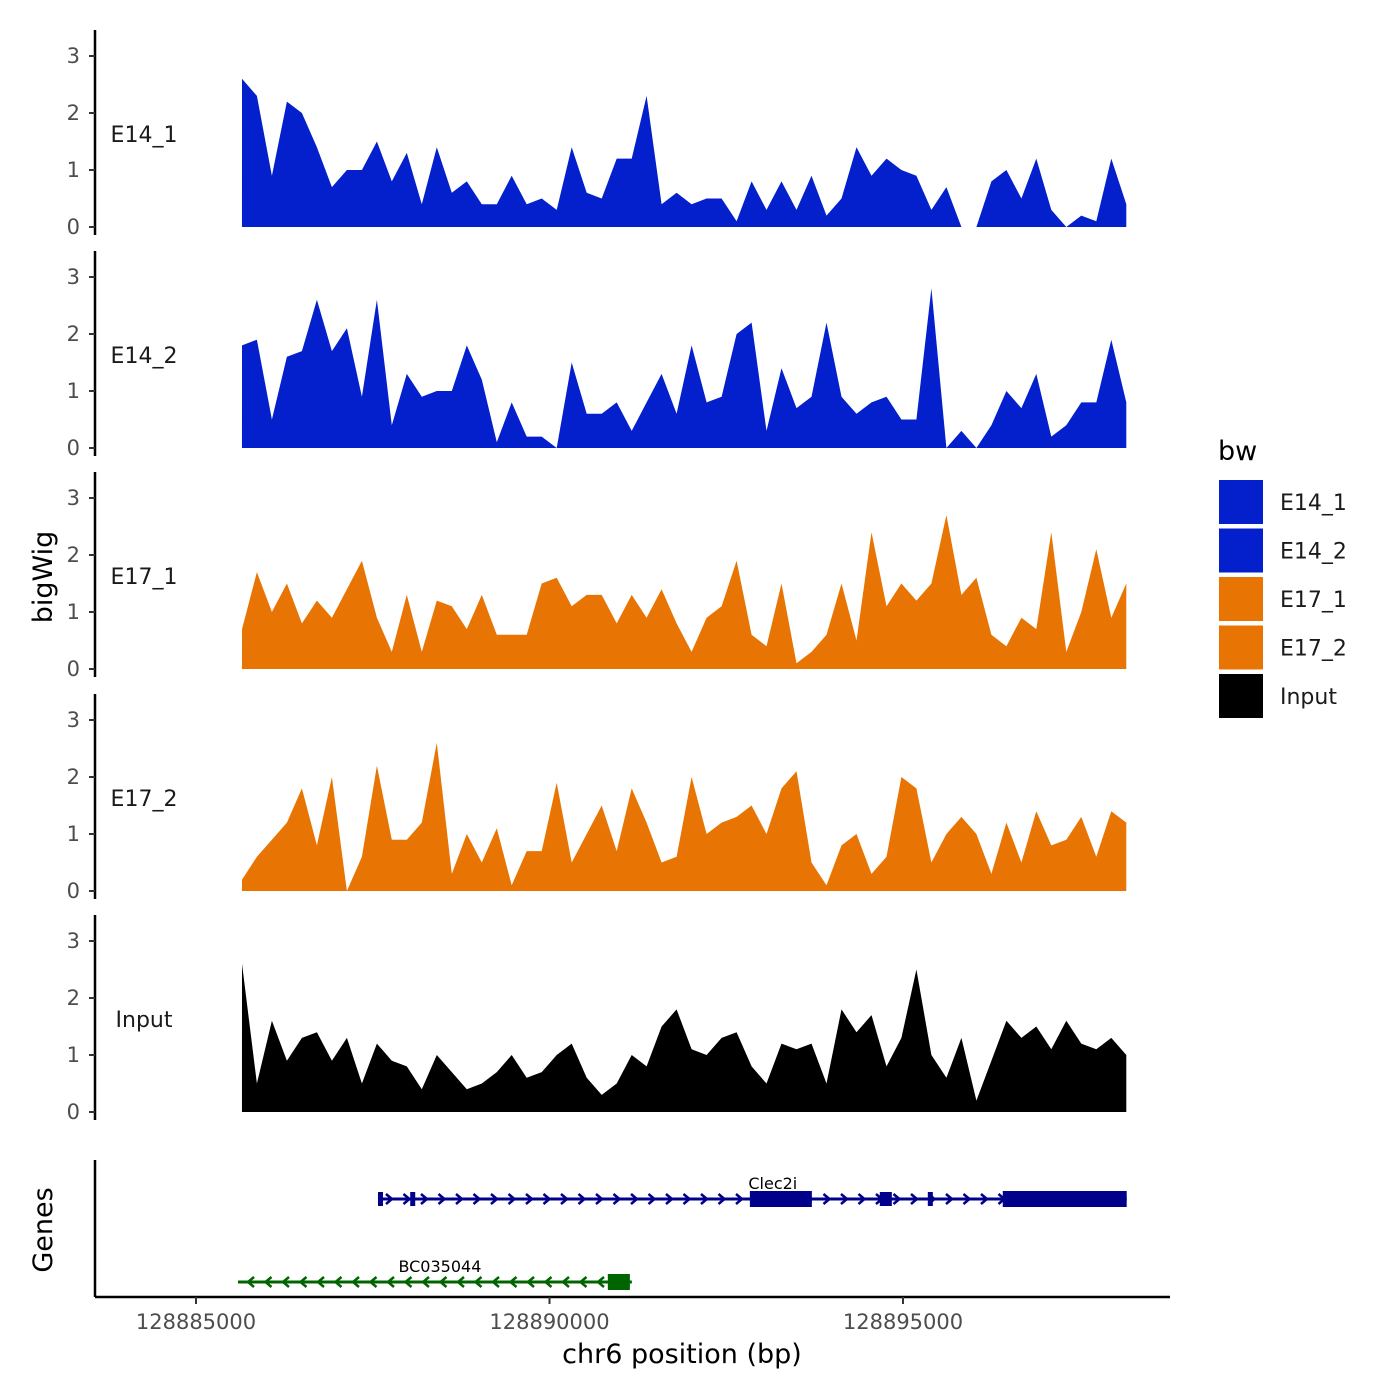  What do you see at coordinates (196, 1322) in the screenshot?
I see `x-tick-label: 128885000` at bounding box center [196, 1322].